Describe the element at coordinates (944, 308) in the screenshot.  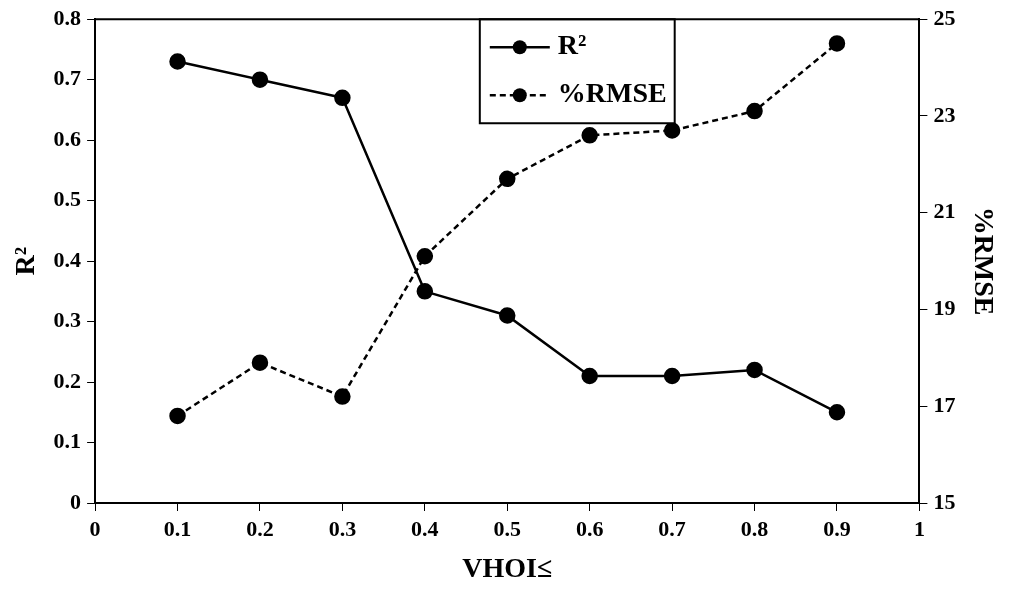
I see `y2-tick-label: 19` at that location.